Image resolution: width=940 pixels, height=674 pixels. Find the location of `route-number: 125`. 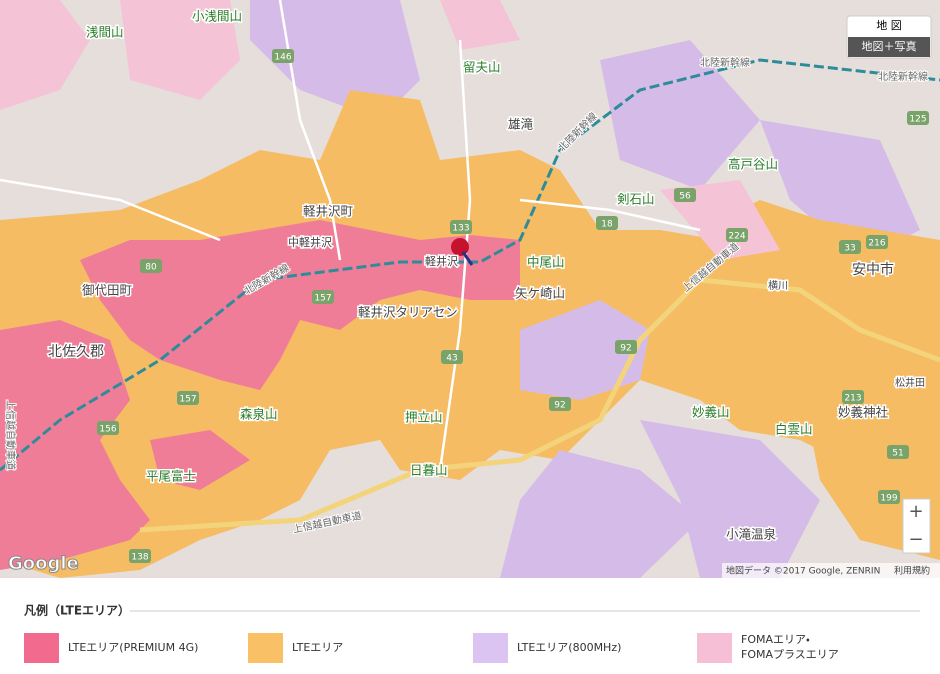

route-number: 125 is located at coordinates (917, 120).